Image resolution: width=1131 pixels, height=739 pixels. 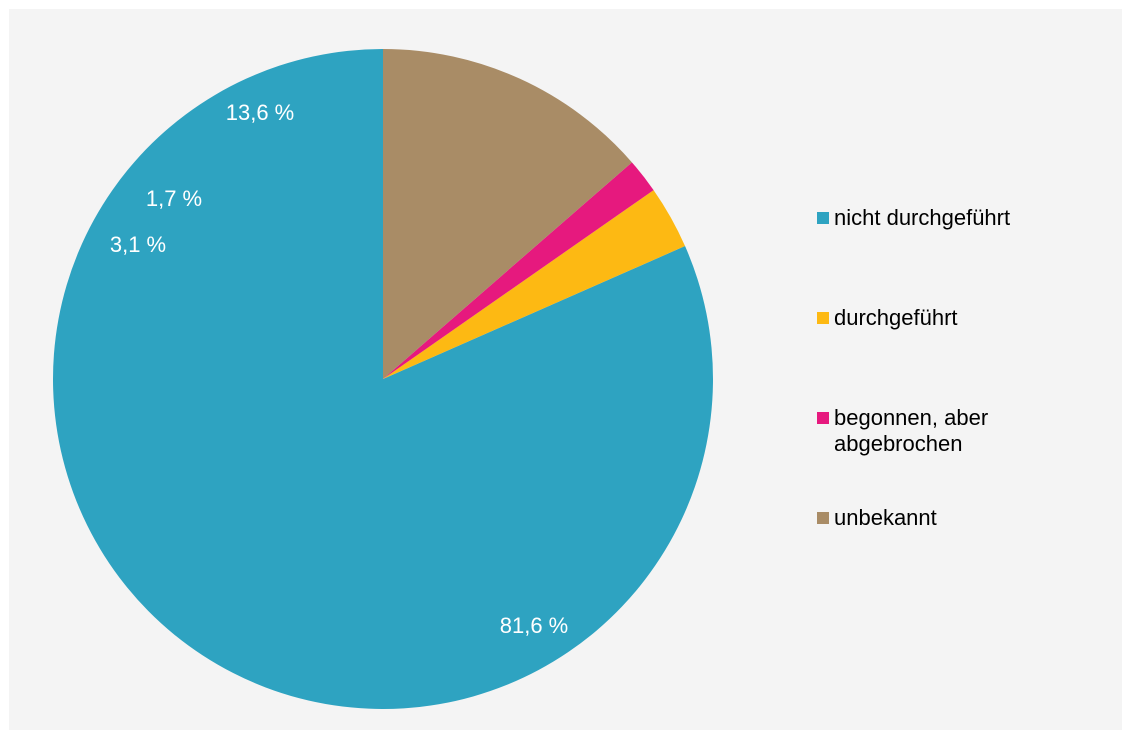 What do you see at coordinates (260, 112) in the screenshot?
I see `slice-label-4: 13,6 %` at bounding box center [260, 112].